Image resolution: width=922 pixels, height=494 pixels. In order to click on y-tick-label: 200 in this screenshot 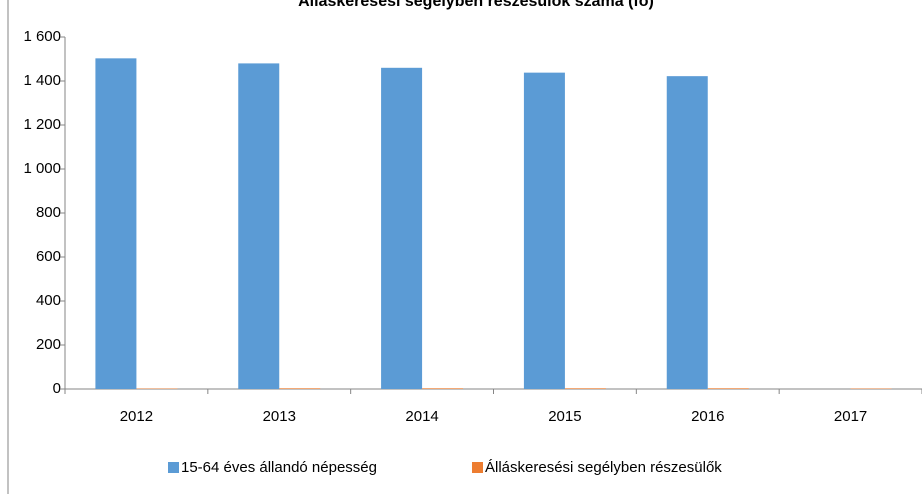, I will do `click(48, 344)`.